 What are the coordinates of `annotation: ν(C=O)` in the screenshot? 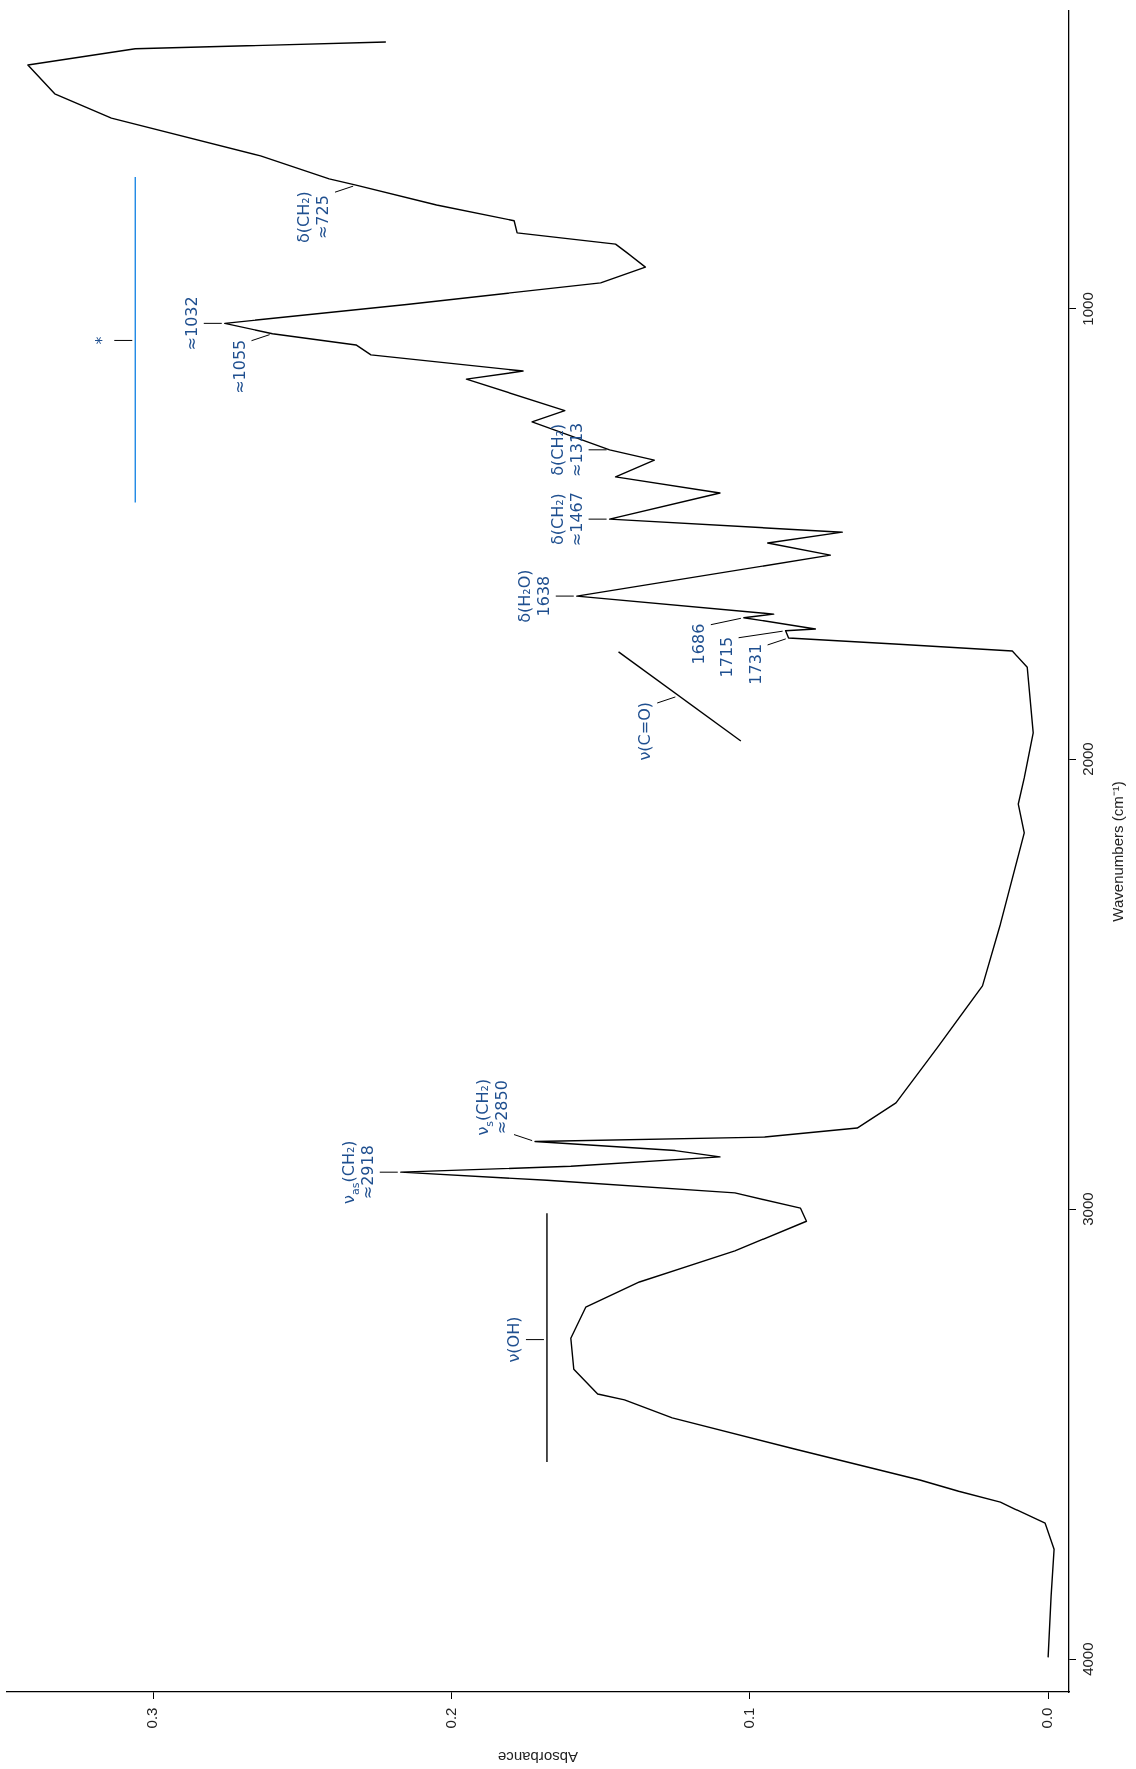 It's located at (645, 731).